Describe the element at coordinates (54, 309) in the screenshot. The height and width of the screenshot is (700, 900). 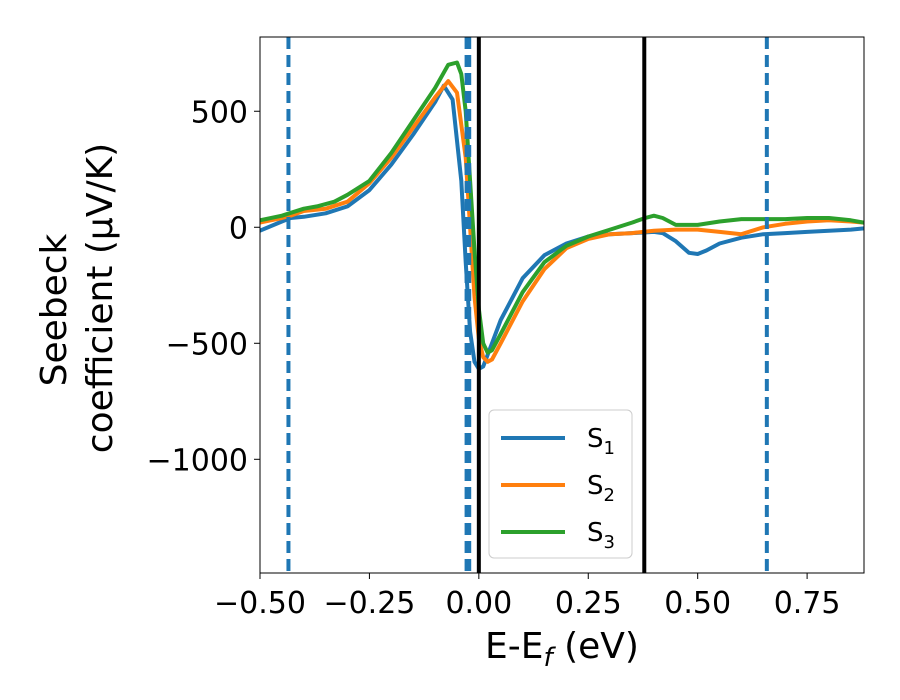
I see `y-axis-label-line1: Seebeck` at that location.